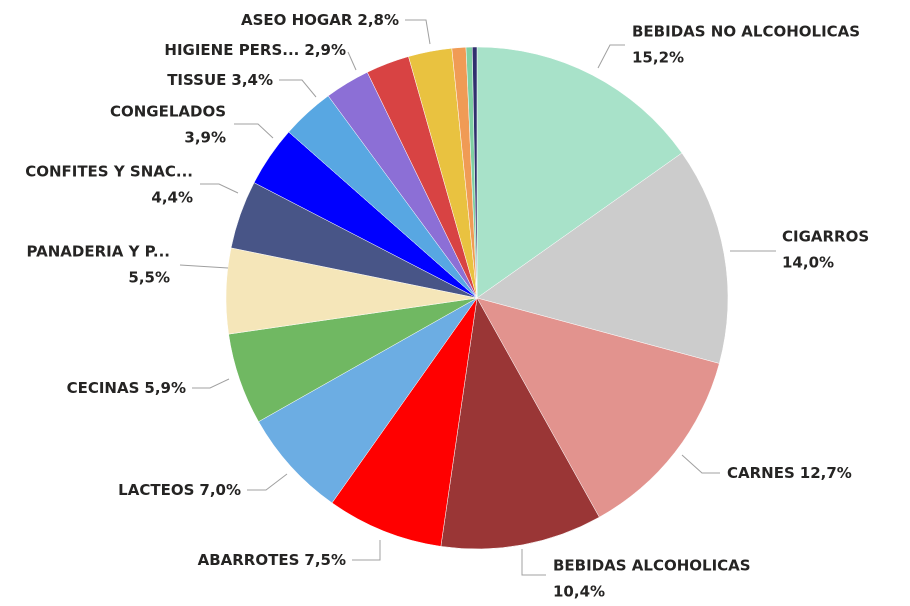  Describe the element at coordinates (220, 490) in the screenshot. I see `slice-value: 7,0%` at that location.